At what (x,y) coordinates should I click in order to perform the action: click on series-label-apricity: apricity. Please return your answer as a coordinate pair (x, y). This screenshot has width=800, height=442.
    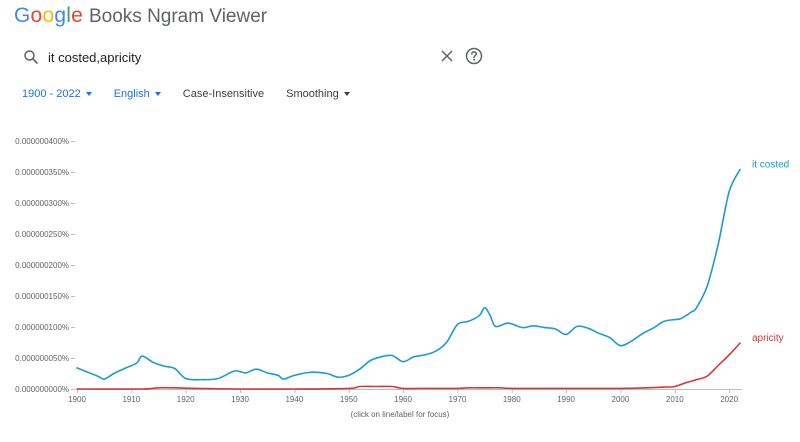
    Looking at the image, I should click on (768, 338).